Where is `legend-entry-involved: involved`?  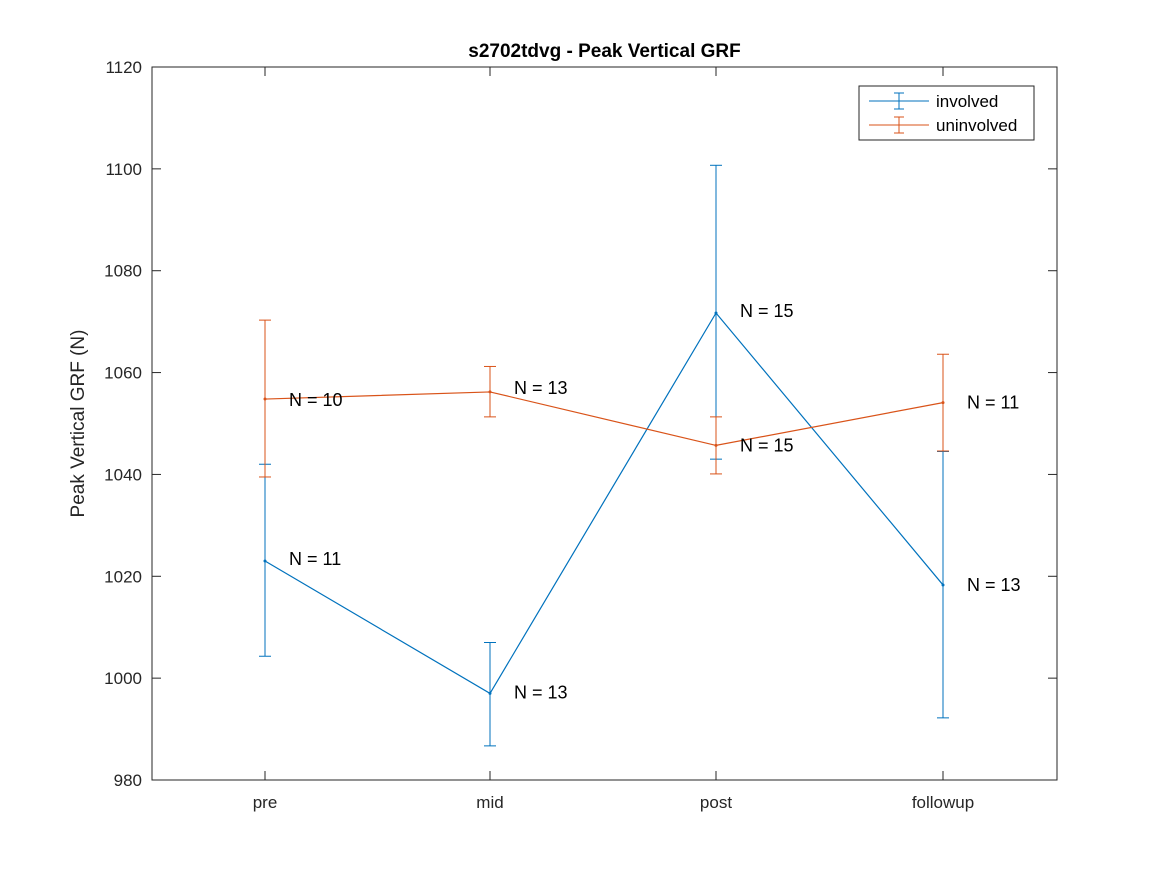 legend-entry-involved: involved is located at coordinates (933, 101).